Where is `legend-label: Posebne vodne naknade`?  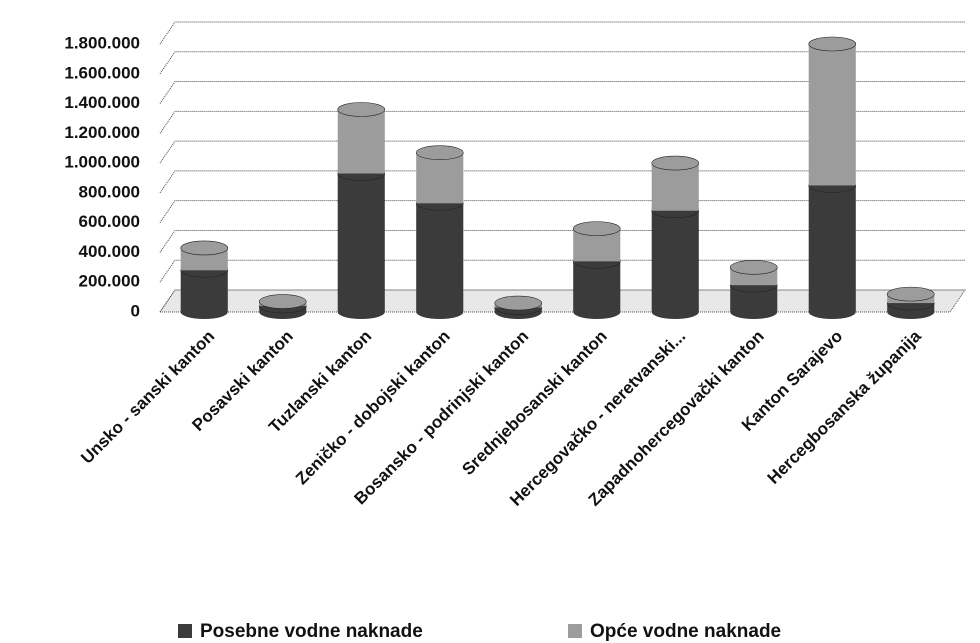
legend-label: Posebne vodne naknade is located at coordinates (311, 631).